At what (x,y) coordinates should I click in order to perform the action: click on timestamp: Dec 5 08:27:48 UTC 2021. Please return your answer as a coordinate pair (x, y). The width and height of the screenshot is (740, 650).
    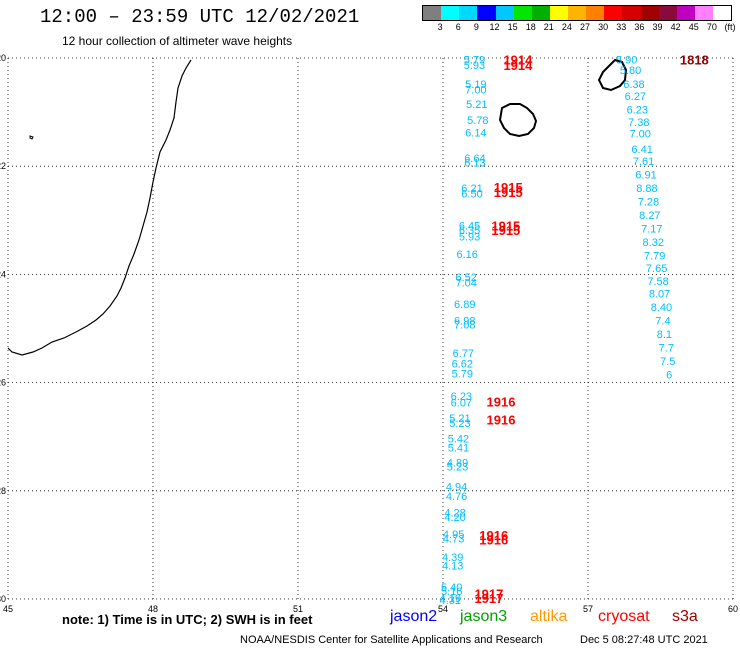
    Looking at the image, I should click on (644, 640).